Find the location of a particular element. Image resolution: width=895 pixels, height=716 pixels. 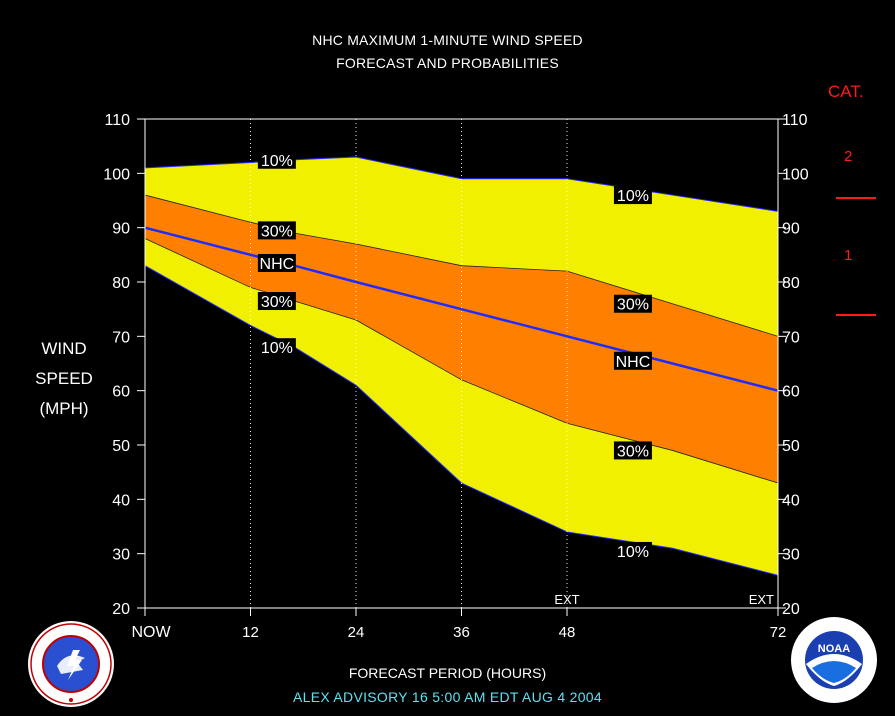

nws-logo-icon is located at coordinates (71, 664).